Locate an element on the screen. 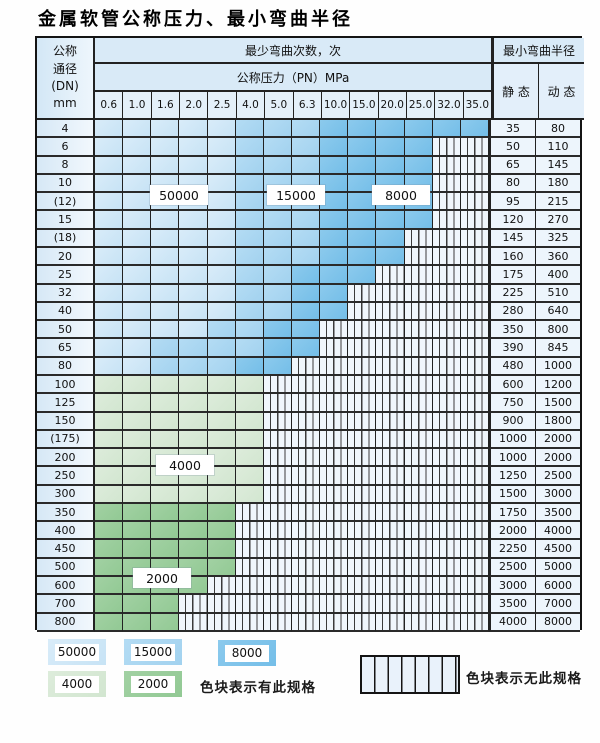  static-radius-cell: 120 is located at coordinates (512, 220).